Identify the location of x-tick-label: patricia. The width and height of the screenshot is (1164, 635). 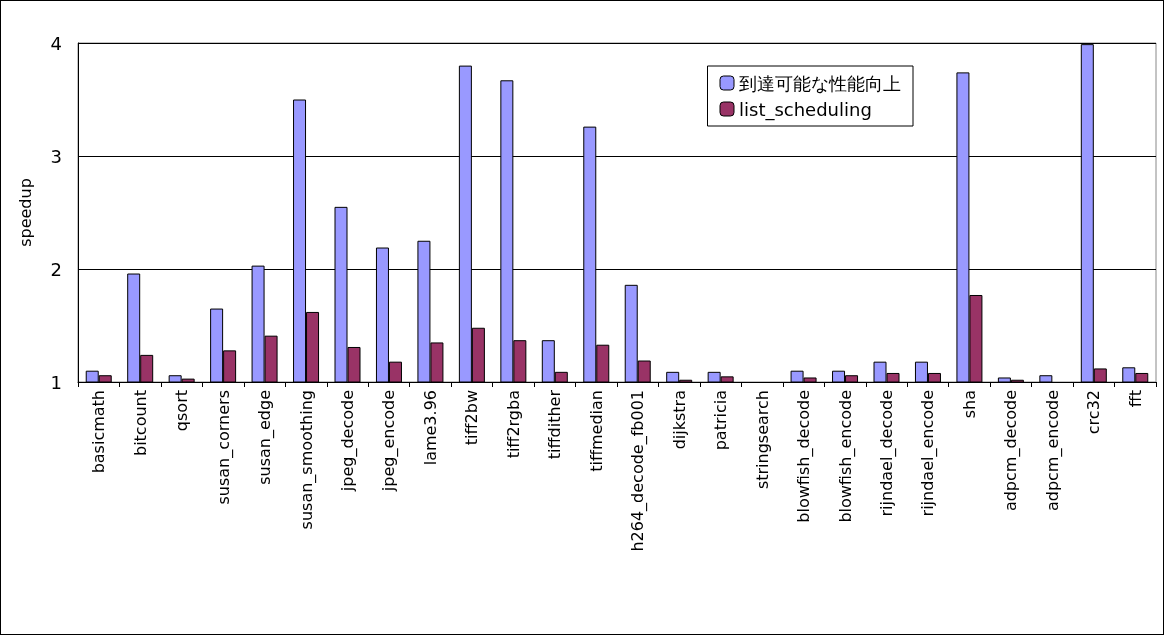
(721, 420).